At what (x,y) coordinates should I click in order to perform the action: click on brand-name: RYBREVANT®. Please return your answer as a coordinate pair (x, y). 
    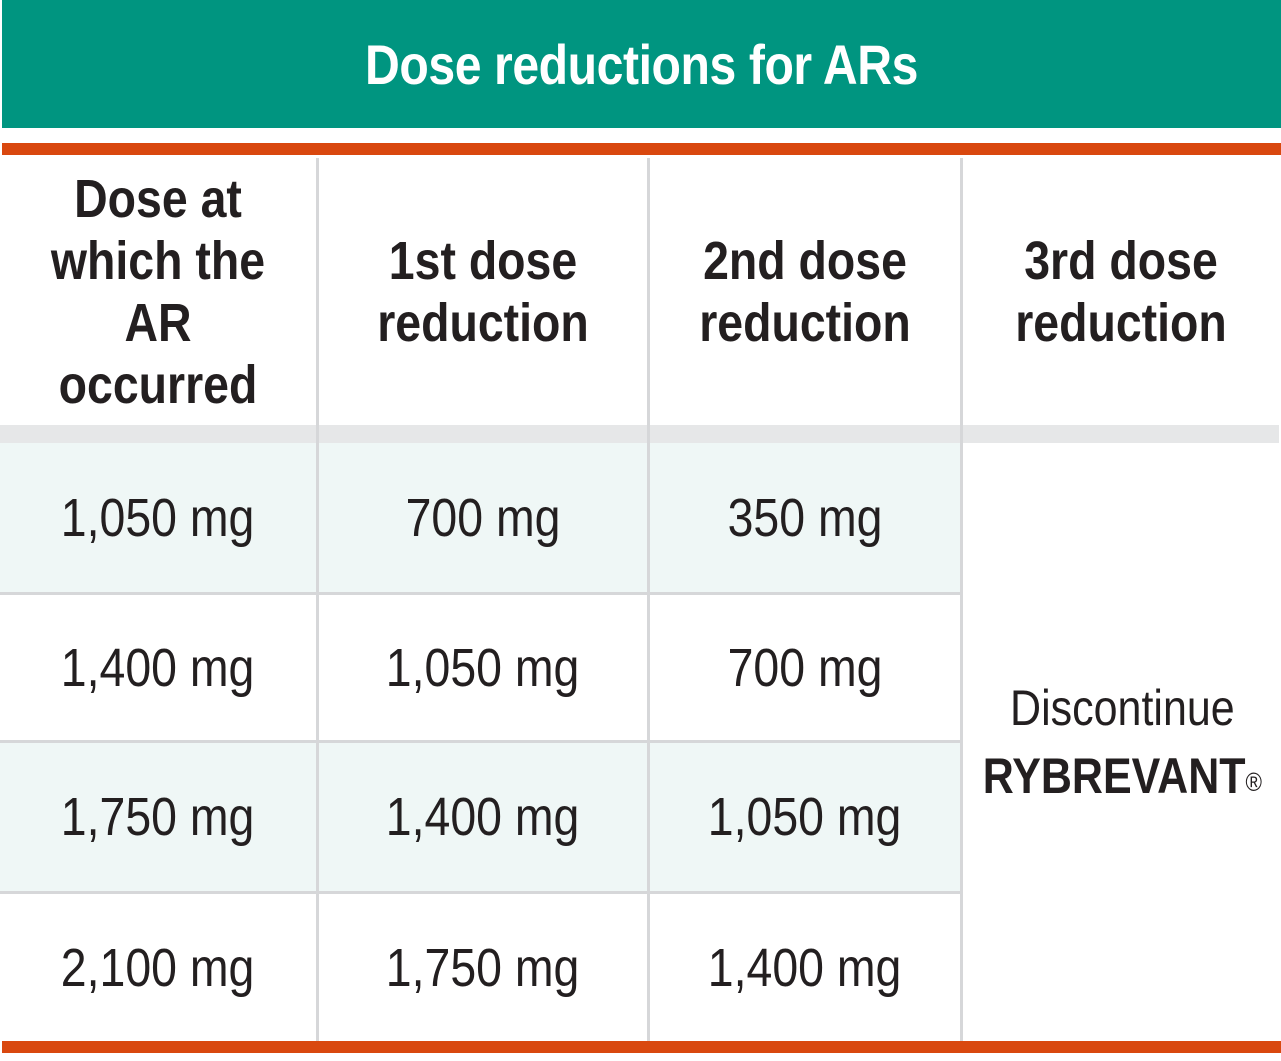
    Looking at the image, I should click on (1122, 776).